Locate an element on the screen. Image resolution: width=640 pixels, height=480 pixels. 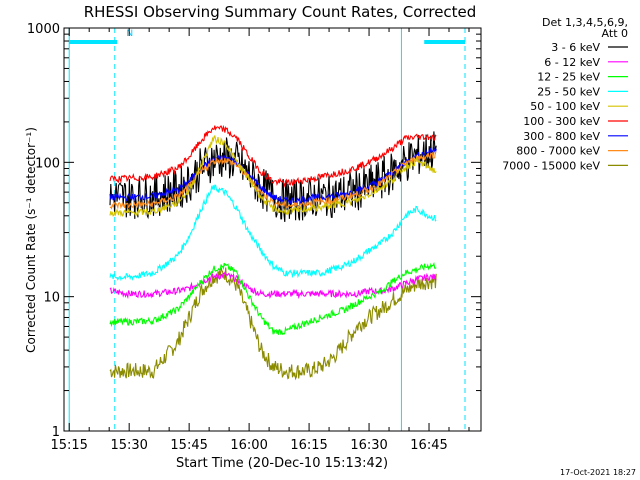
x-tick-label-4: 16:15 is located at coordinates (308, 445).